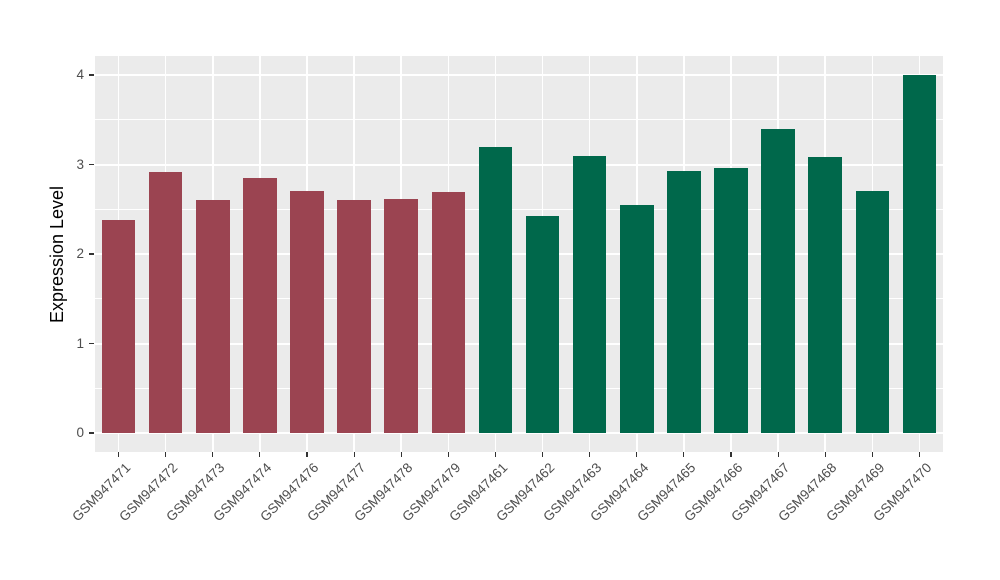  I want to click on bar-GSM947461, so click(495, 289).